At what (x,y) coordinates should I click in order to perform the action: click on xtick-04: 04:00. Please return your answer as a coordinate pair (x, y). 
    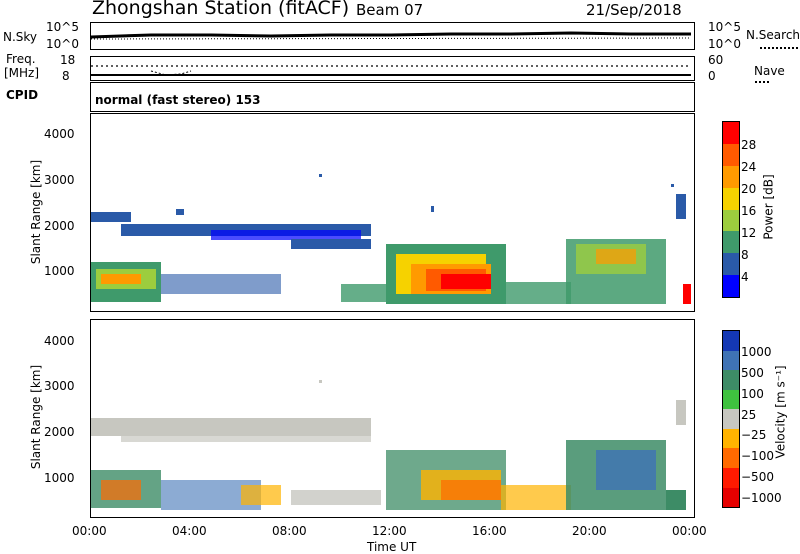
    Looking at the image, I should click on (189, 531).